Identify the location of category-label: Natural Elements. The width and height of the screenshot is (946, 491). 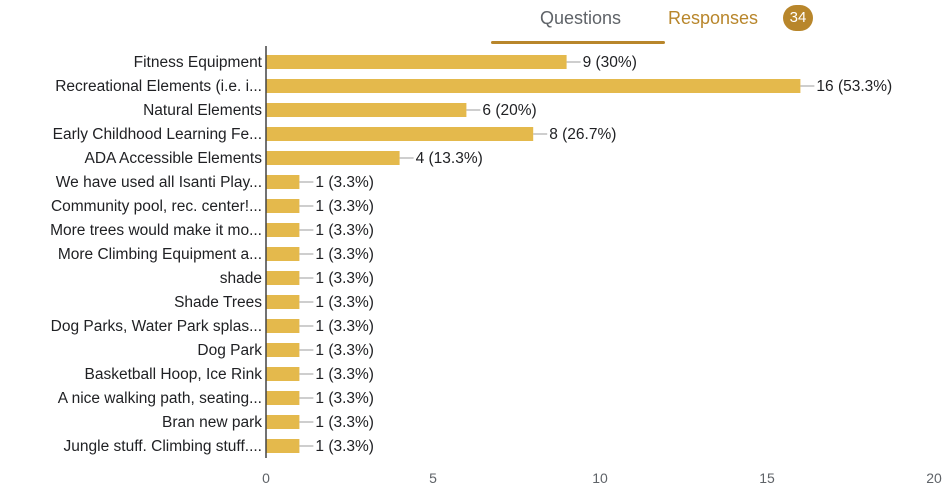
(202, 110).